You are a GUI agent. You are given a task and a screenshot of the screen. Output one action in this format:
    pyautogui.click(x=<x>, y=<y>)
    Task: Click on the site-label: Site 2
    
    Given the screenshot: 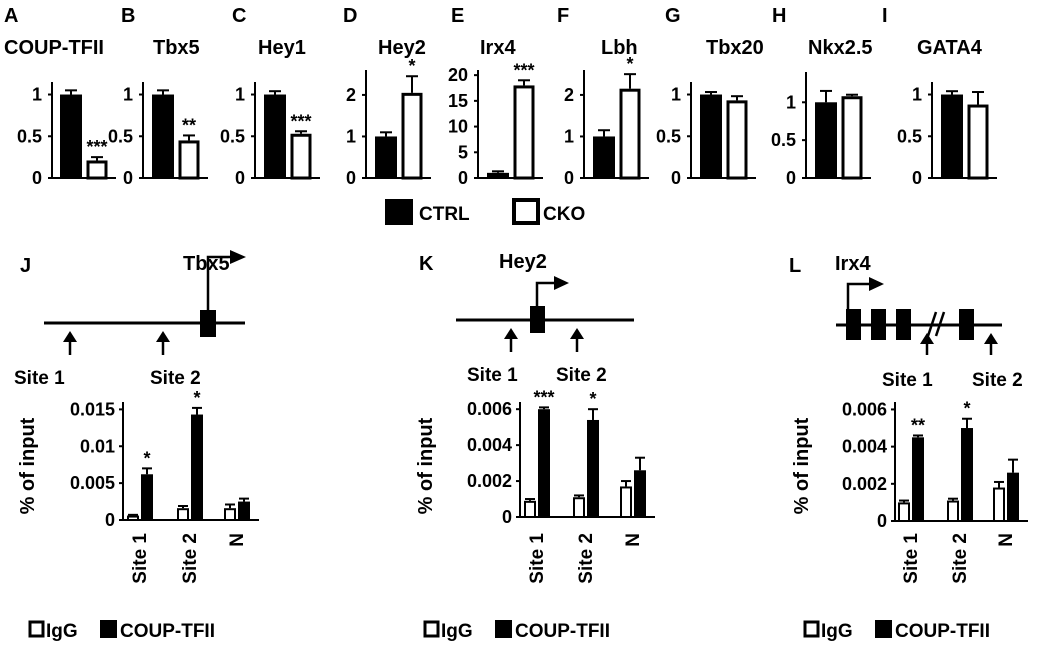 What is the action you would take?
    pyautogui.click(x=175, y=378)
    